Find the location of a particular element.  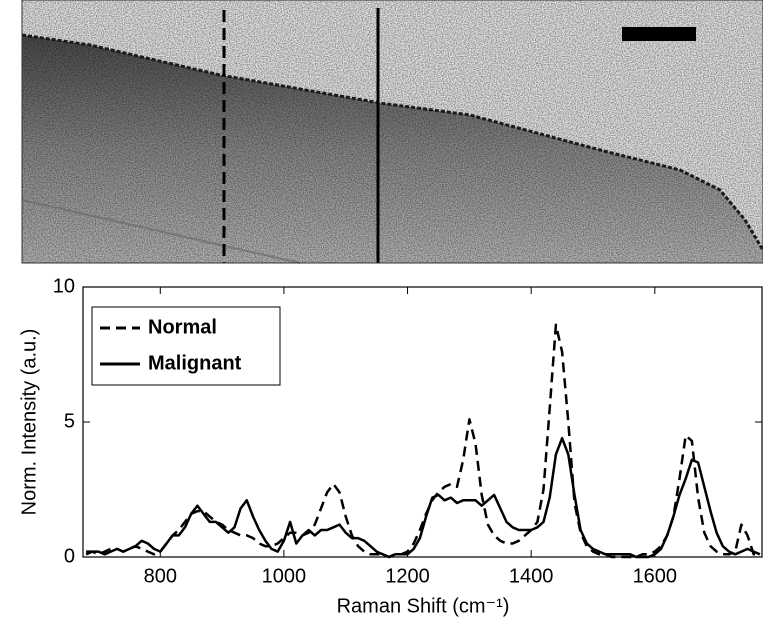

legend-label: Normal is located at coordinates (182, 327).